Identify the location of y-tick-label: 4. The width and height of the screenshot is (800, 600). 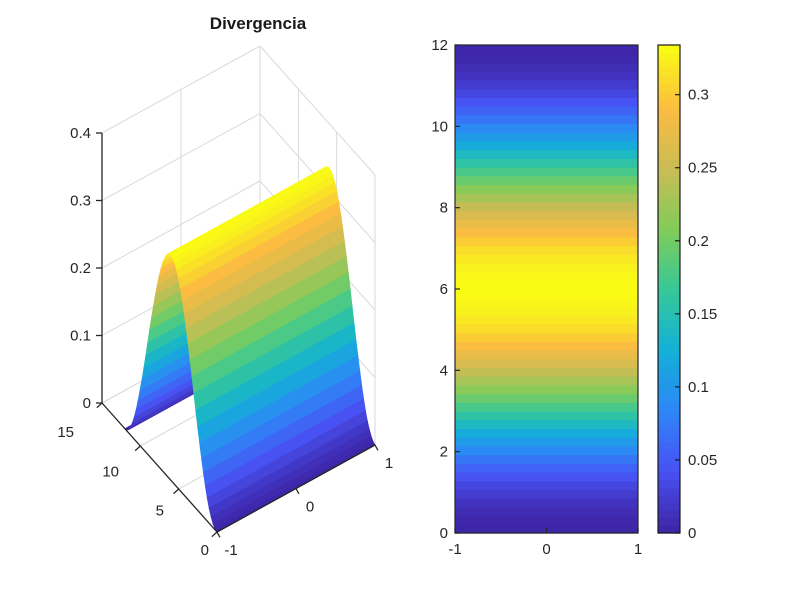
(444, 370).